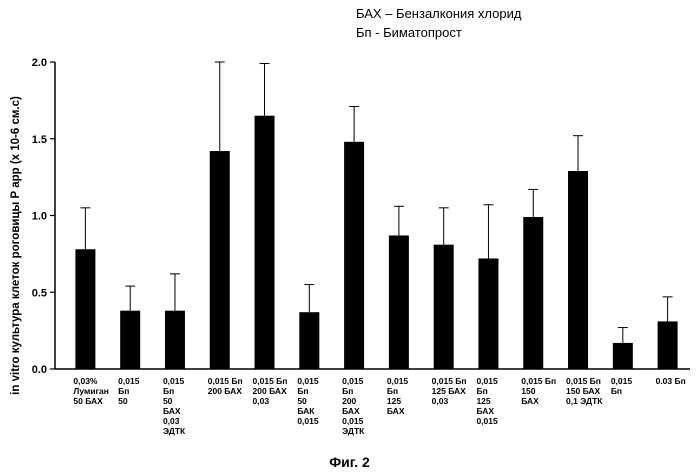 The height and width of the screenshot is (476, 699). What do you see at coordinates (538, 391) in the screenshot?
I see `category-label: 0,015 Бп 150 БАХ` at bounding box center [538, 391].